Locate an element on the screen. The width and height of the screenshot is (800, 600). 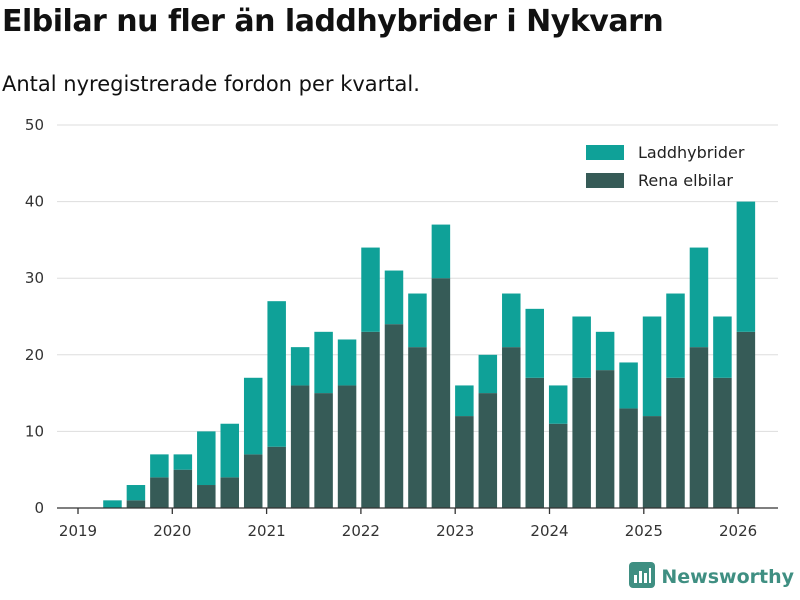
y-tick-label: 20 is located at coordinates (34, 355).